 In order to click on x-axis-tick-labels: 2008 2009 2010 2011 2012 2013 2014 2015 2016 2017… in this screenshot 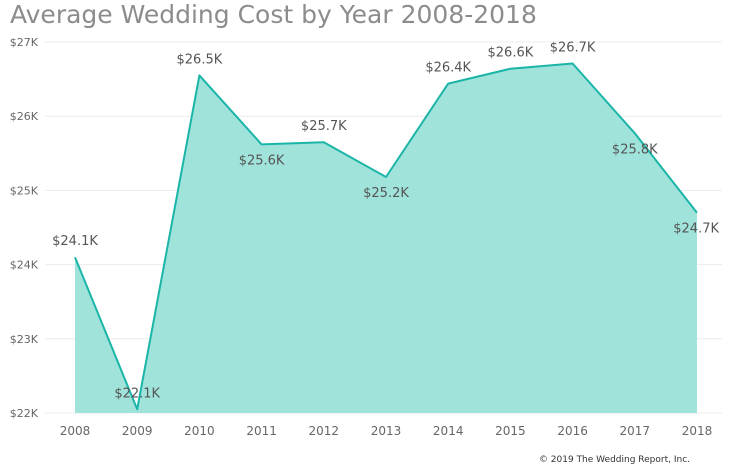, I will do `click(386, 431)`.